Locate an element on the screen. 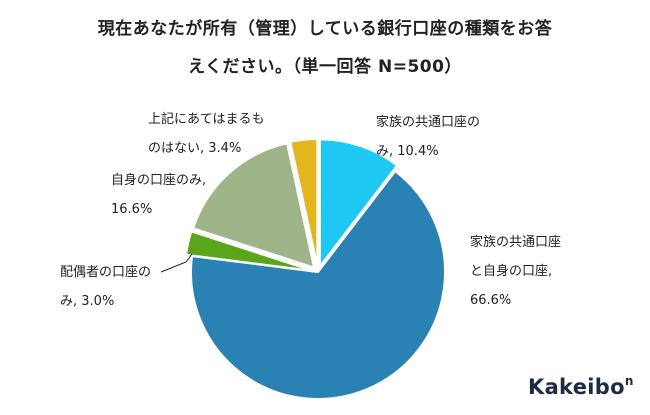 Image resolution: width=650 pixels, height=415 pixels. slice-label-line: み, 3.0% is located at coordinates (87, 301).